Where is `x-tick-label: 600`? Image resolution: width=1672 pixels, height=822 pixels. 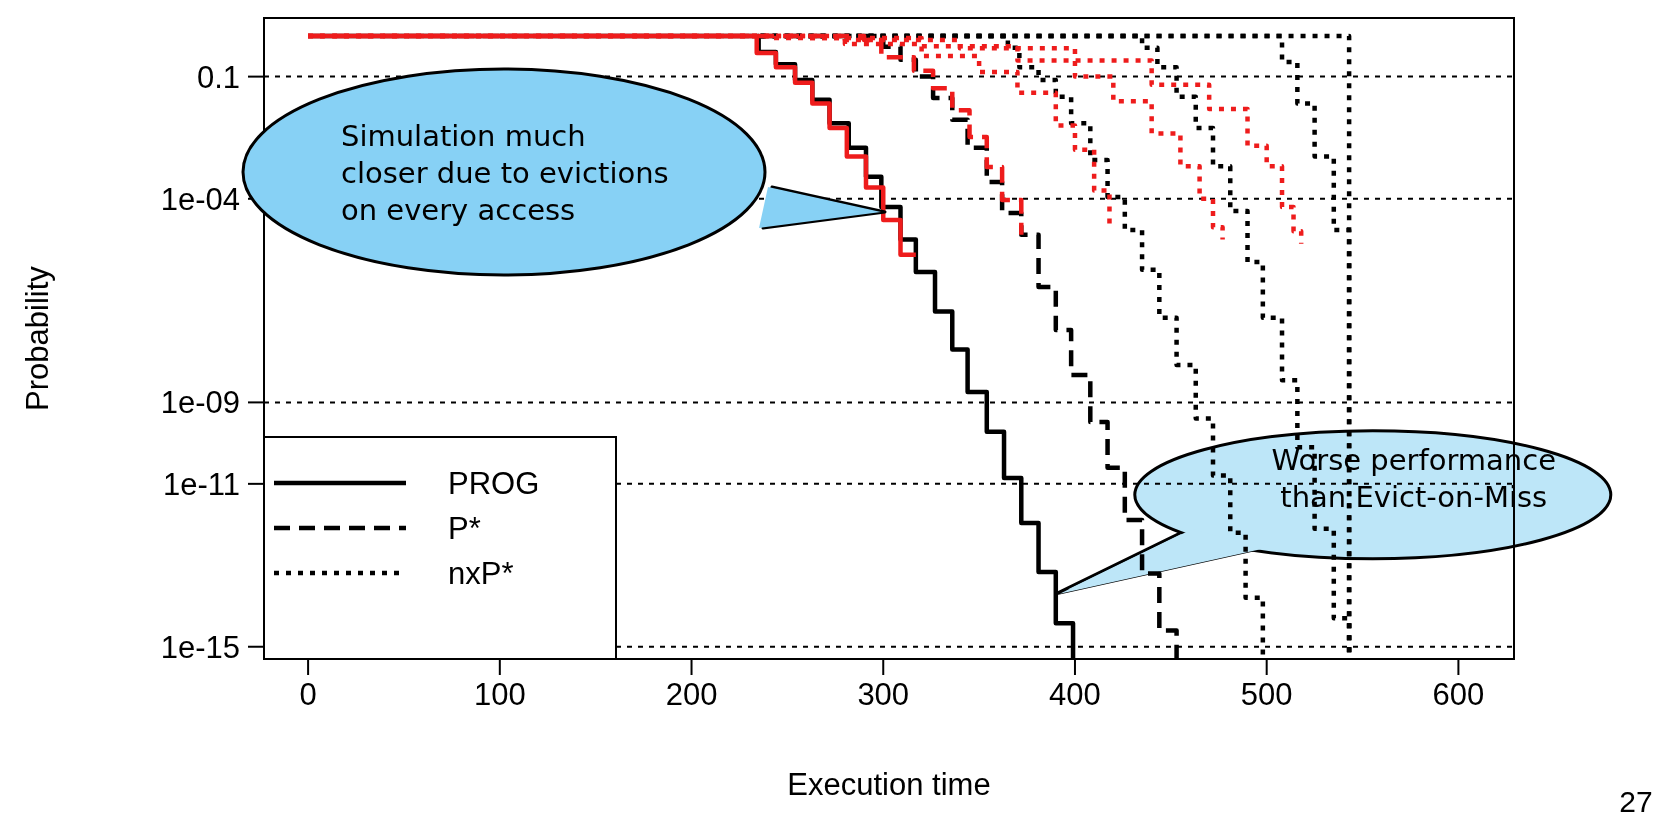 x-tick-label: 600 is located at coordinates (1458, 695).